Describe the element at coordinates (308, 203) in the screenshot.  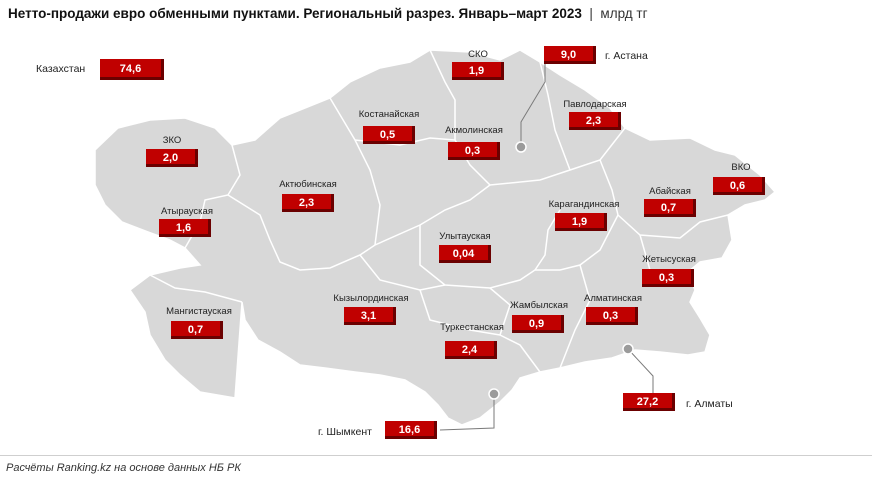
I see `region-value-aktobe: 2,3` at that location.